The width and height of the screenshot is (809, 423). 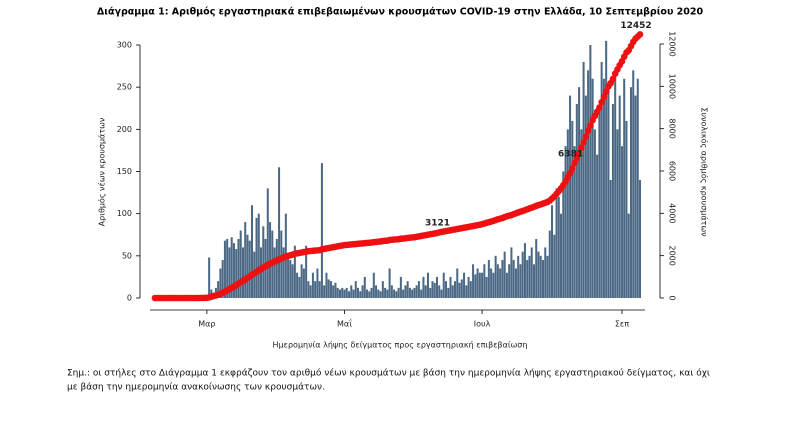 I want to click on y2-tick-label: 12000, so click(x=672, y=43).